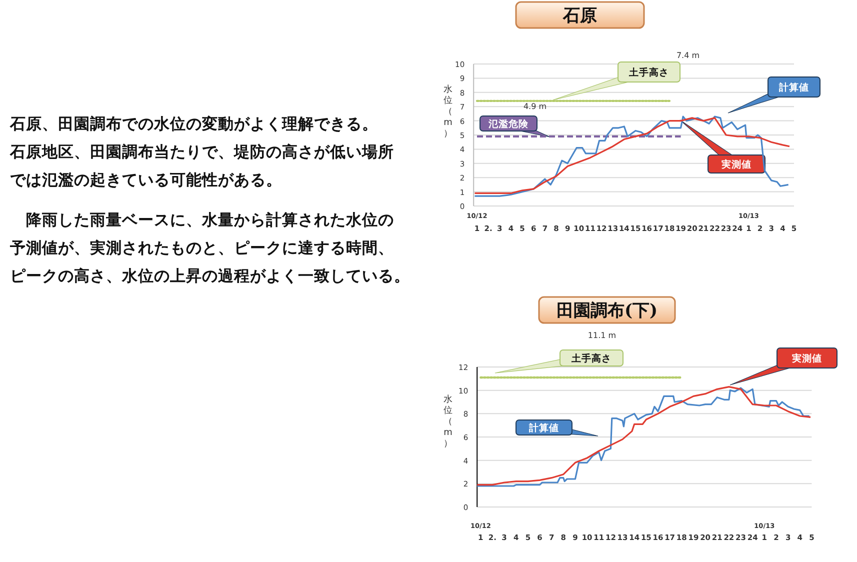 The width and height of the screenshot is (857, 562). What do you see at coordinates (509, 124) in the screenshot?
I see `series-label: 氾濫危険` at bounding box center [509, 124].